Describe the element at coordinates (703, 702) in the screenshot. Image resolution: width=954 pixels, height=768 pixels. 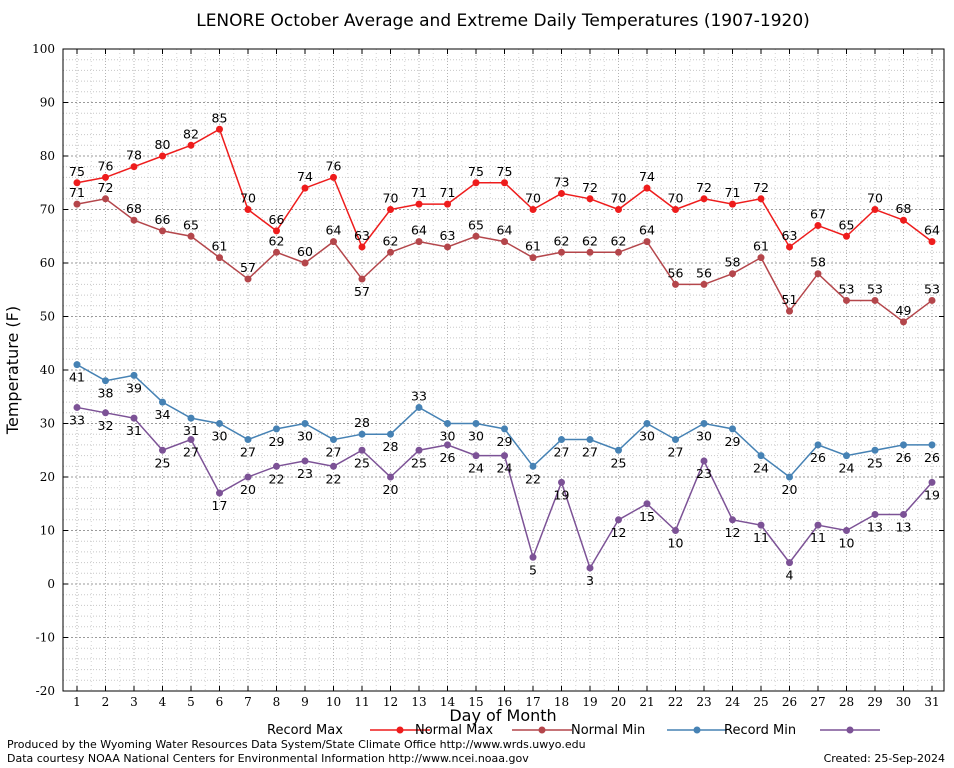
I see `x-tick-label: 23` at that location.